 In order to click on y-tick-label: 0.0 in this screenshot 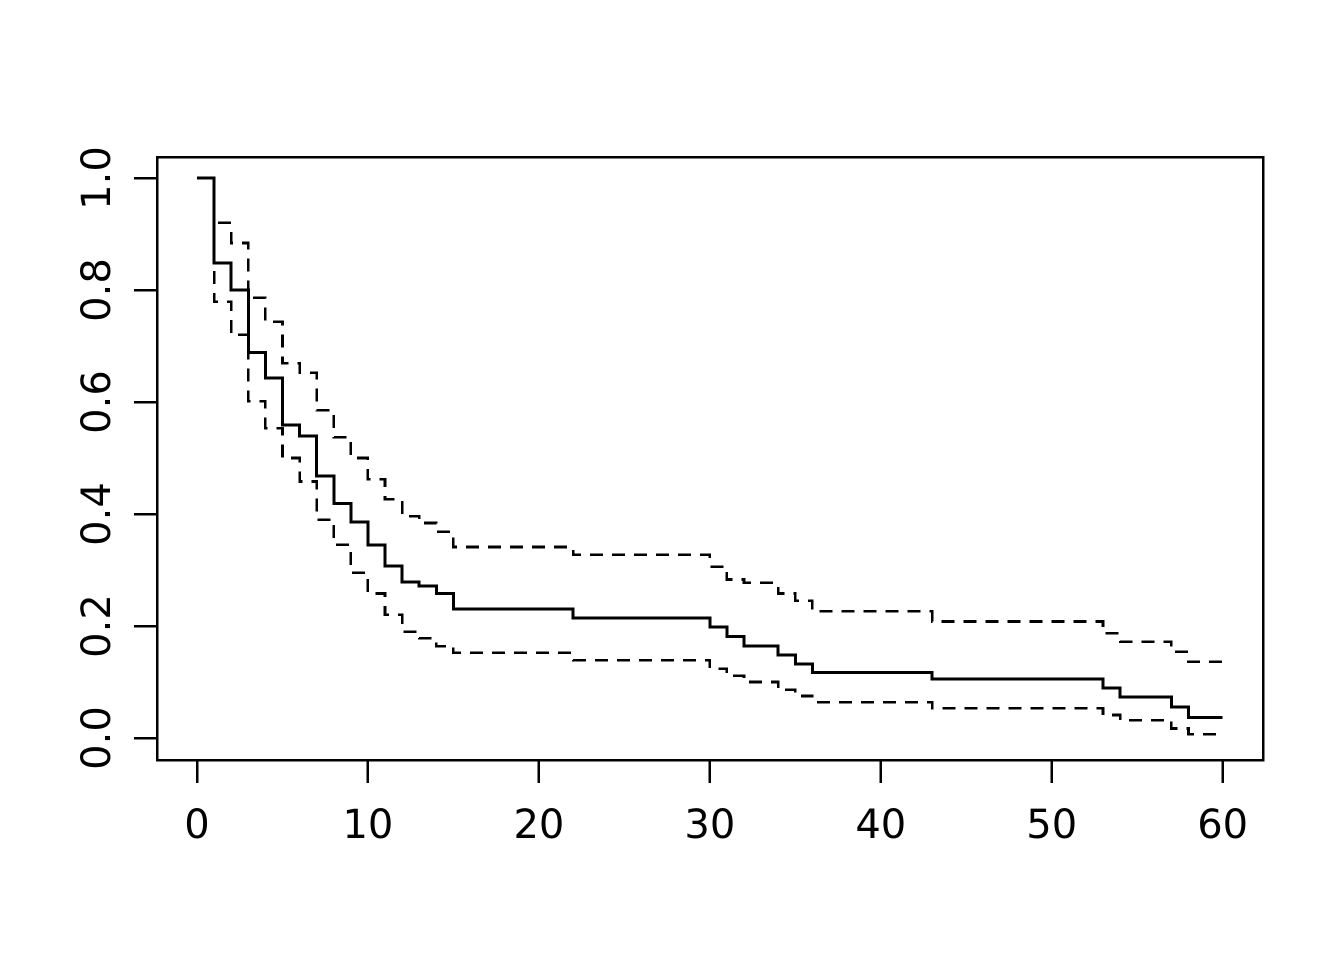, I will do `click(97, 738)`.